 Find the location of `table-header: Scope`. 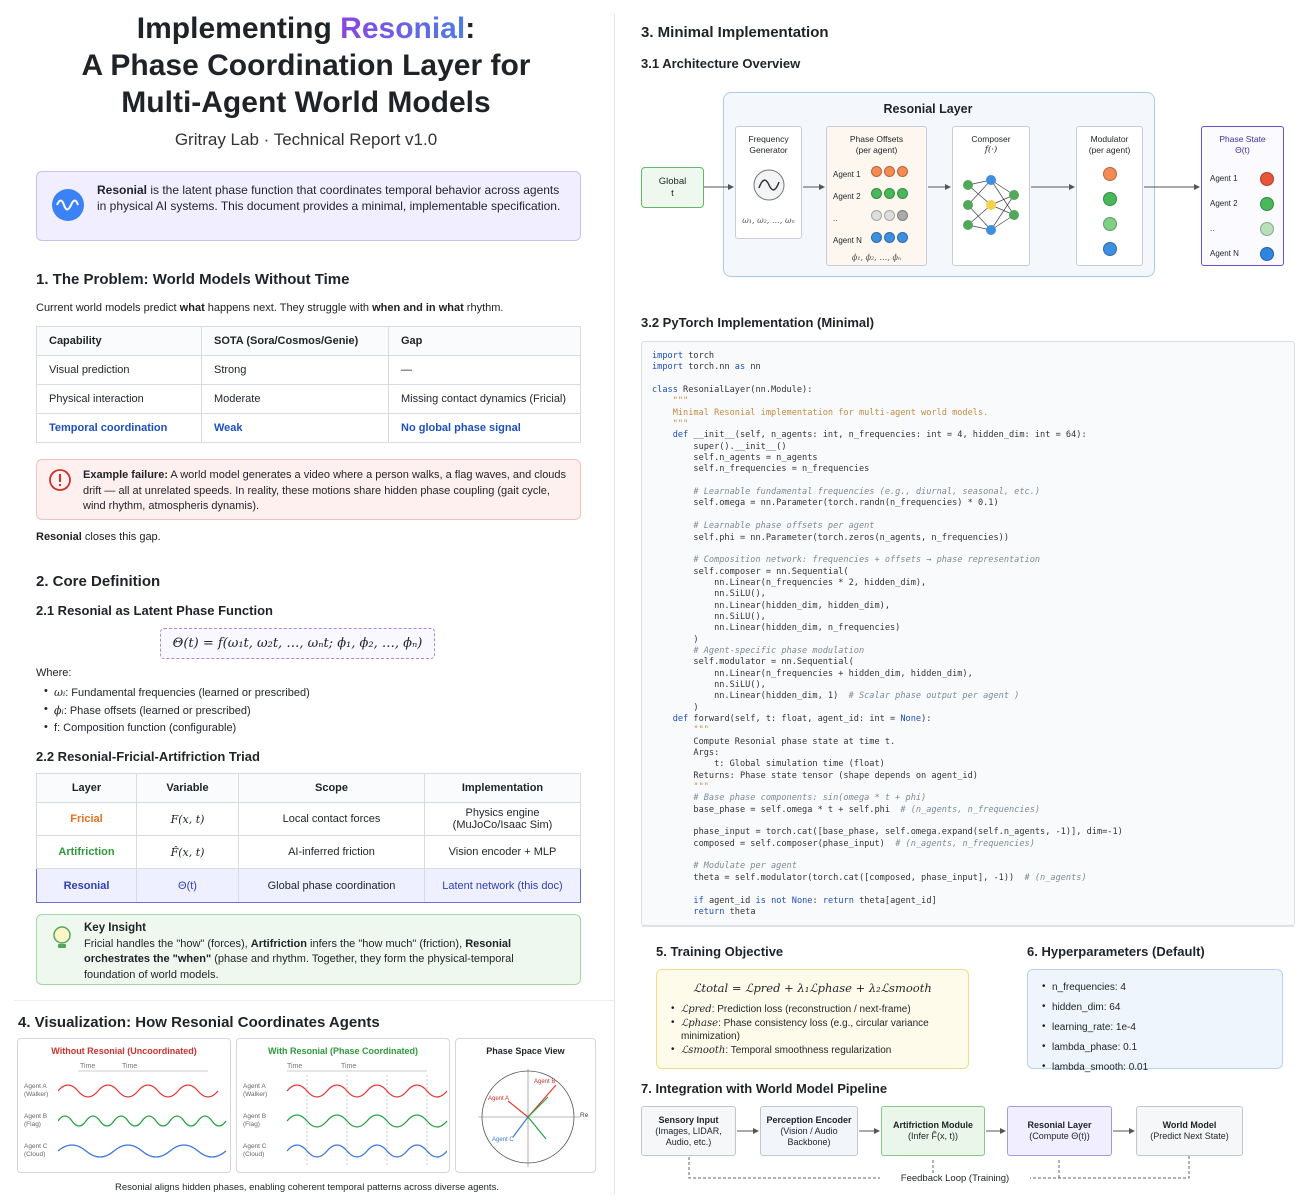

table-header: Scope is located at coordinates (331, 788).